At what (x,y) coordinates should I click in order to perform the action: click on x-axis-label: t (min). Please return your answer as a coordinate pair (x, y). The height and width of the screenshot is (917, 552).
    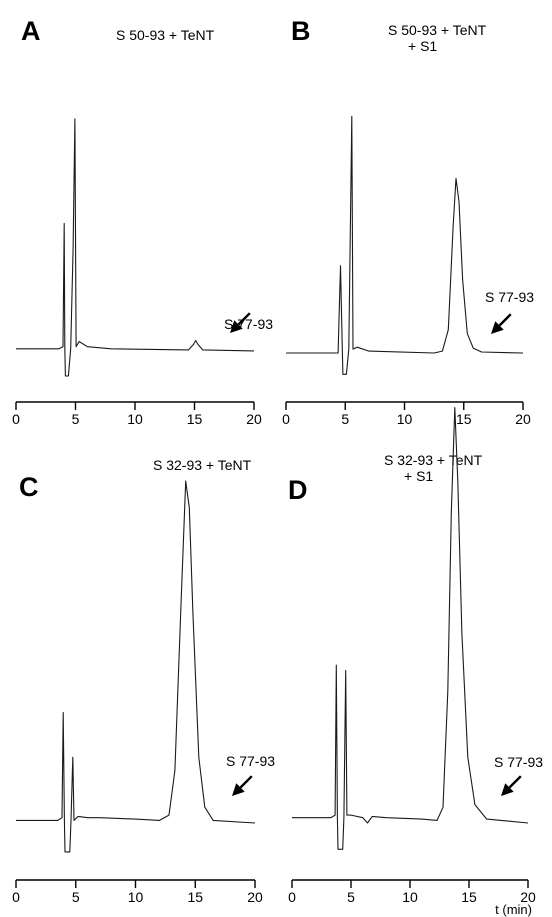
    Looking at the image, I should click on (513, 909).